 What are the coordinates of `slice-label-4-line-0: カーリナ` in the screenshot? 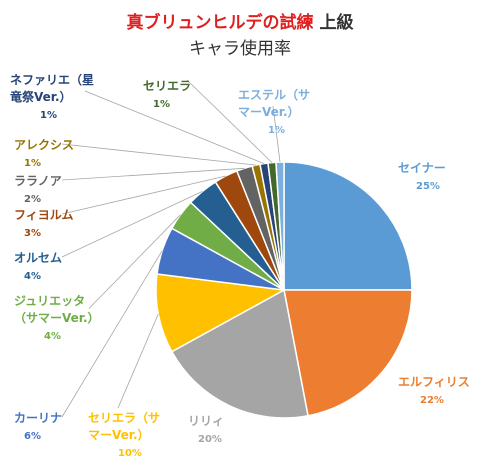 It's located at (38, 418).